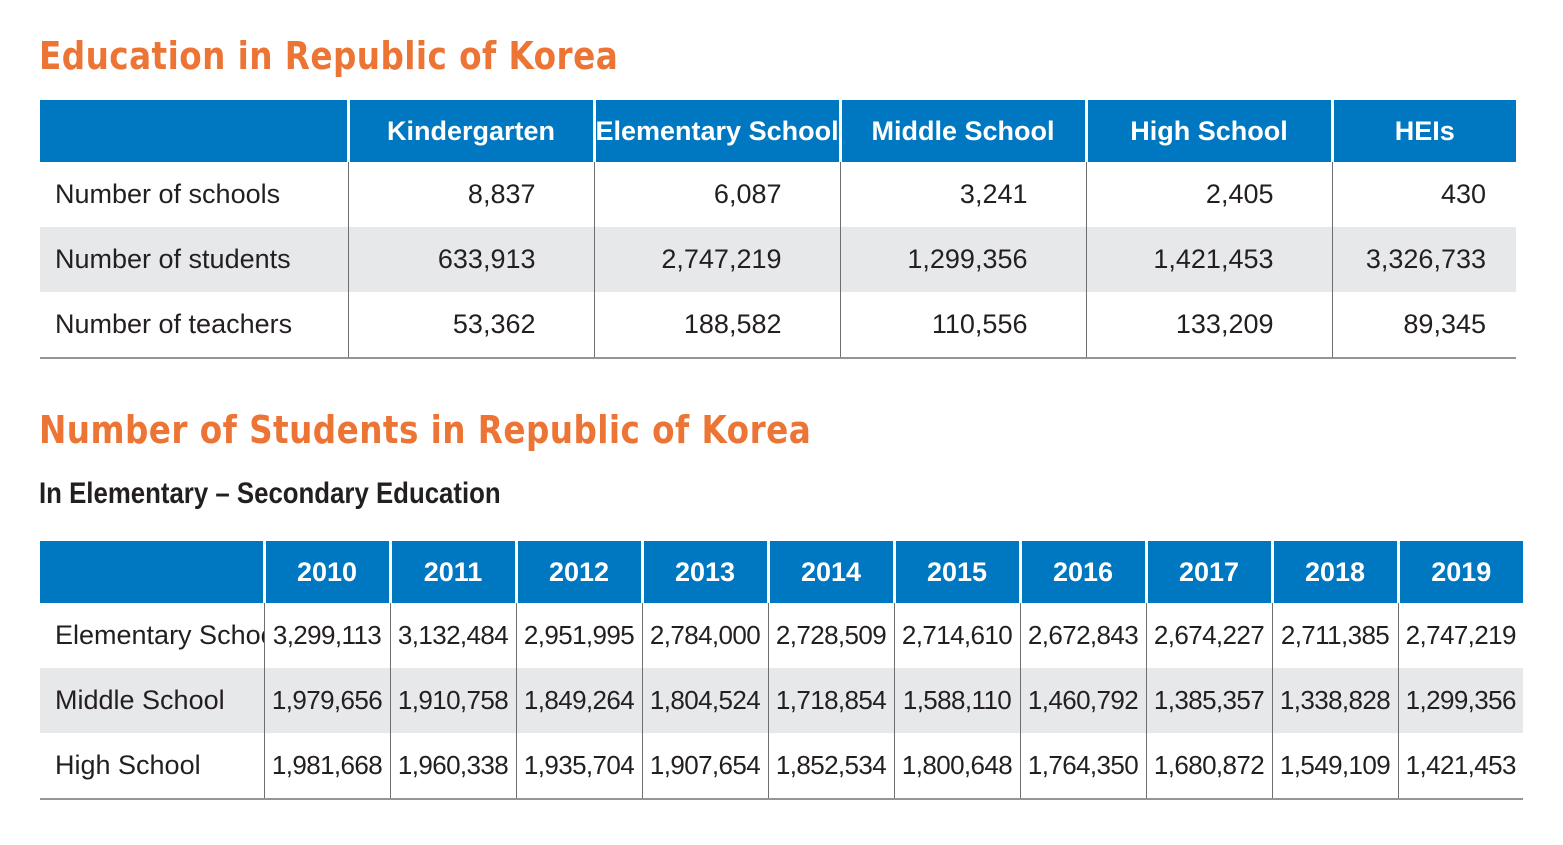 This screenshot has width=1563, height=845. I want to click on column-header: High School, so click(1208, 131).